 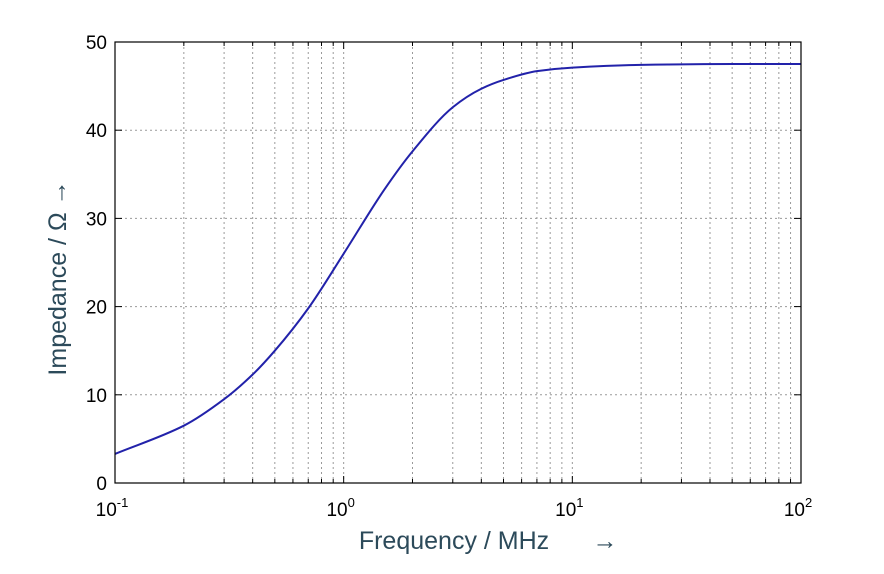 What do you see at coordinates (808, 502) in the screenshot?
I see `x-tick-exponent: 2` at bounding box center [808, 502].